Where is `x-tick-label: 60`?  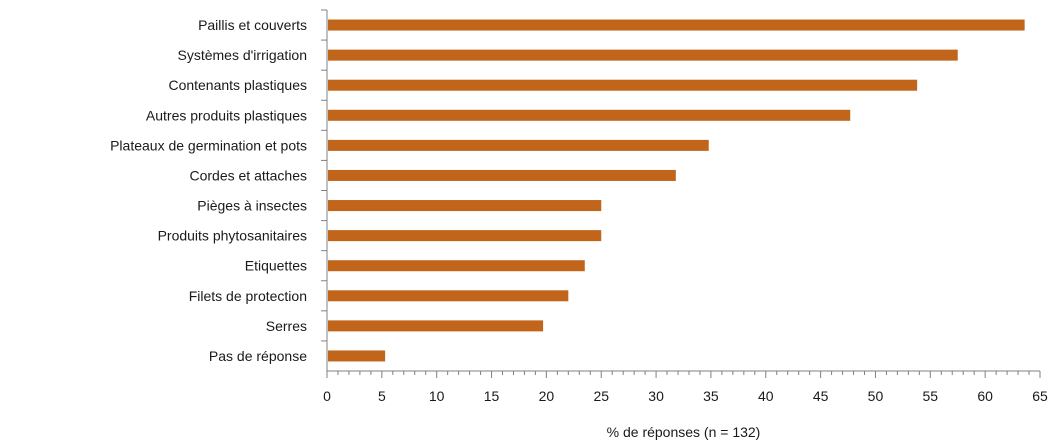 x-tick-label: 60 is located at coordinates (985, 396).